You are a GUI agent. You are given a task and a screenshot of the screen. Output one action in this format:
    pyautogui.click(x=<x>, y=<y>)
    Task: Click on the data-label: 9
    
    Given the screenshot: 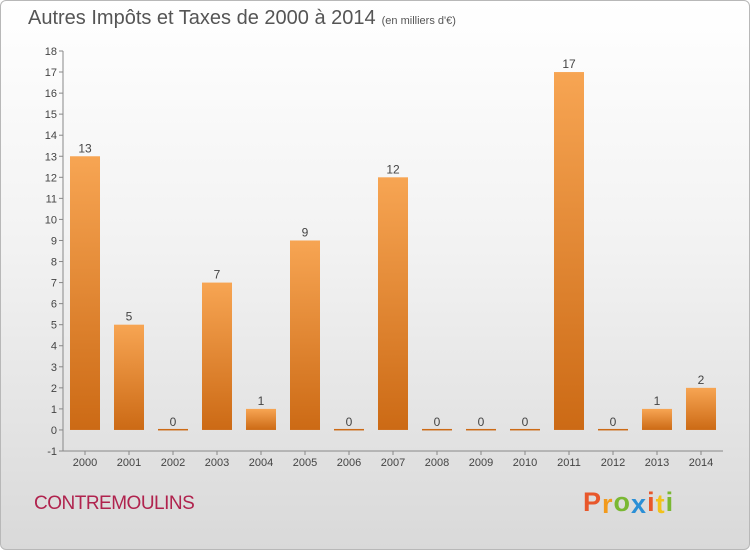 What is the action you would take?
    pyautogui.click(x=305, y=232)
    